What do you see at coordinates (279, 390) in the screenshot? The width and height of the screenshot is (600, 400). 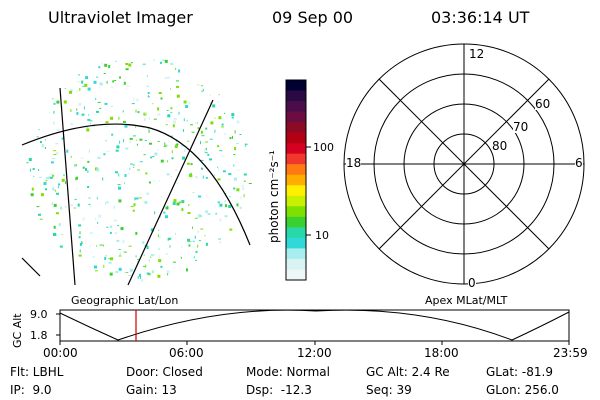 I see `status-dsp: Dsp: -12.3` at bounding box center [279, 390].